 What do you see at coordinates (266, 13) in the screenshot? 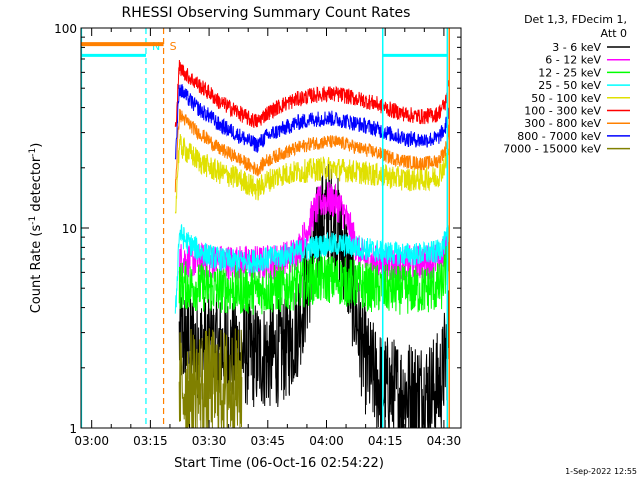
I see `chart-title: RHESSI Observing Summary Count Rates` at bounding box center [266, 13].